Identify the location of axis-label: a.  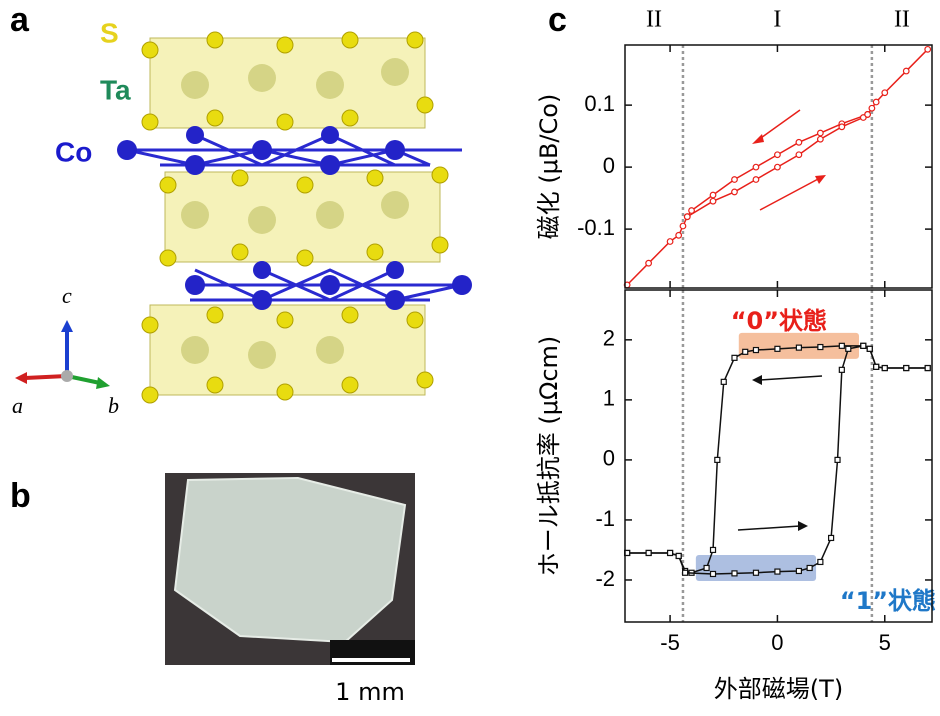
(17, 405).